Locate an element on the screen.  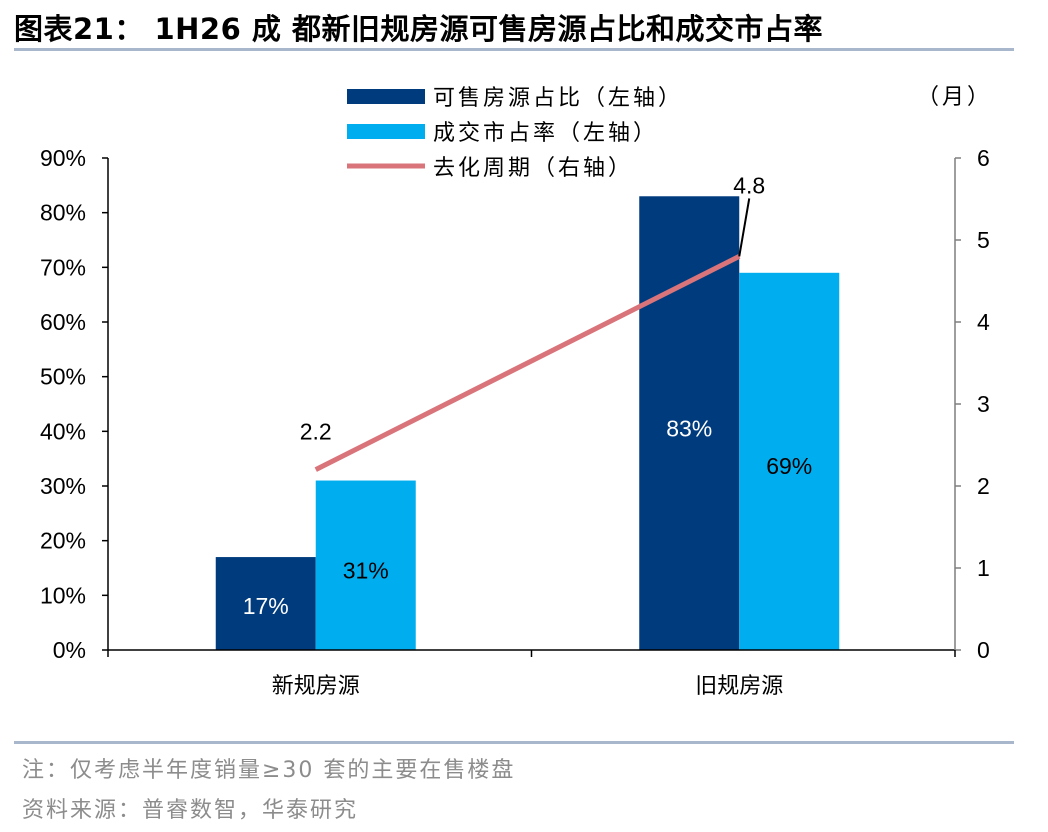
bar-value-label: 31% is located at coordinates (366, 571).